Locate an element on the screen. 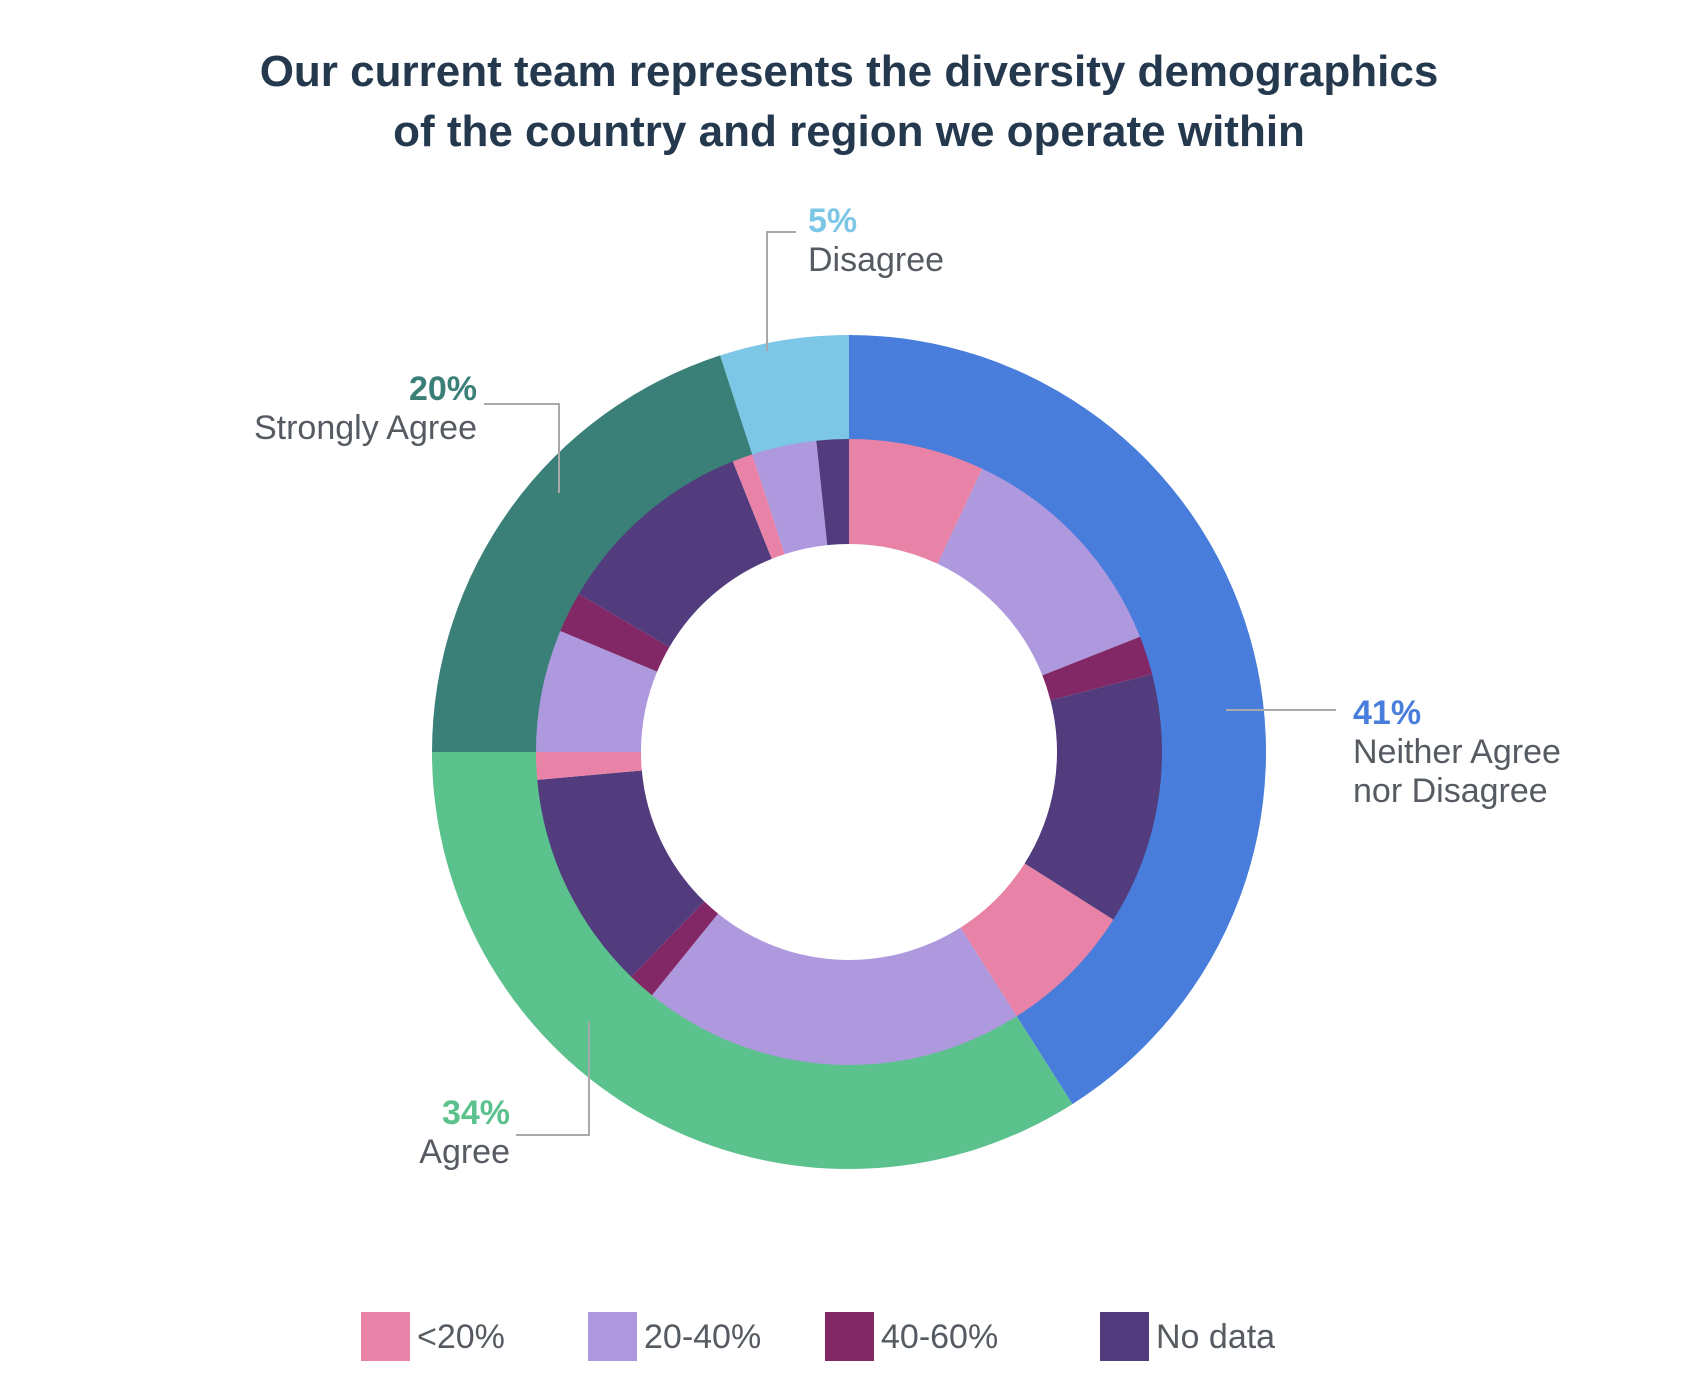 The height and width of the screenshot is (1393, 1698). legend: <20% 20-40% 40-60% No data is located at coordinates (818, 1336).